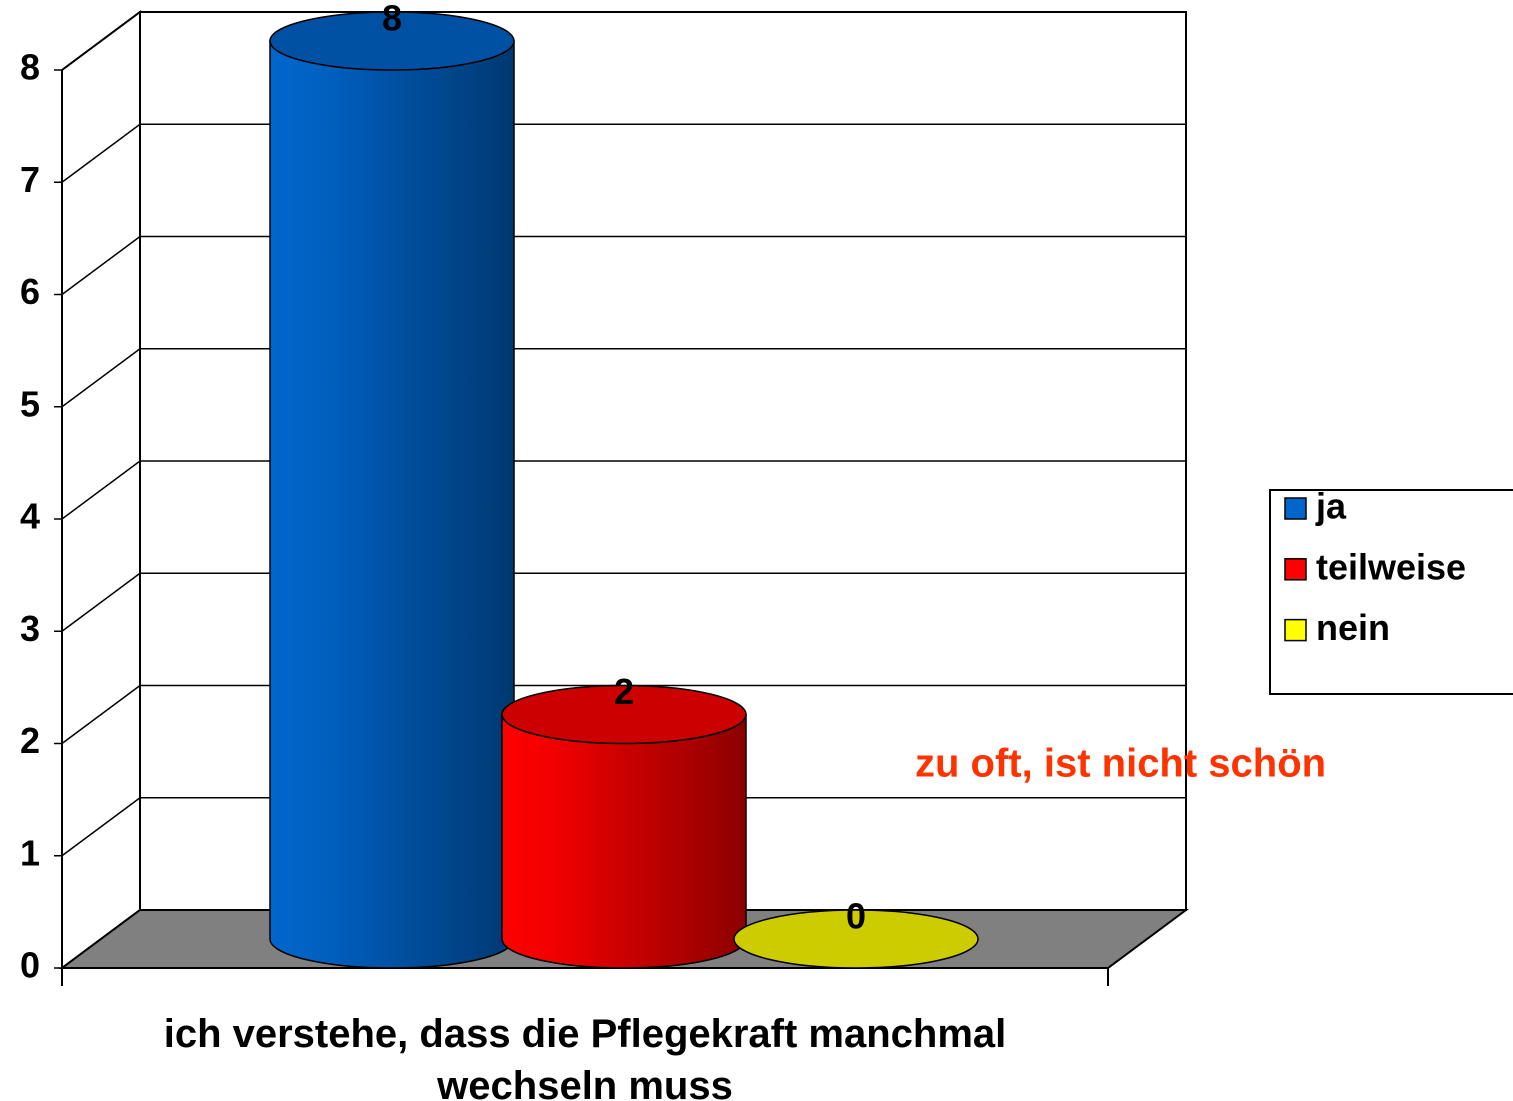 The image size is (1513, 1101). What do you see at coordinates (30, 179) in the screenshot?
I see `y-tick-label: 7` at bounding box center [30, 179].